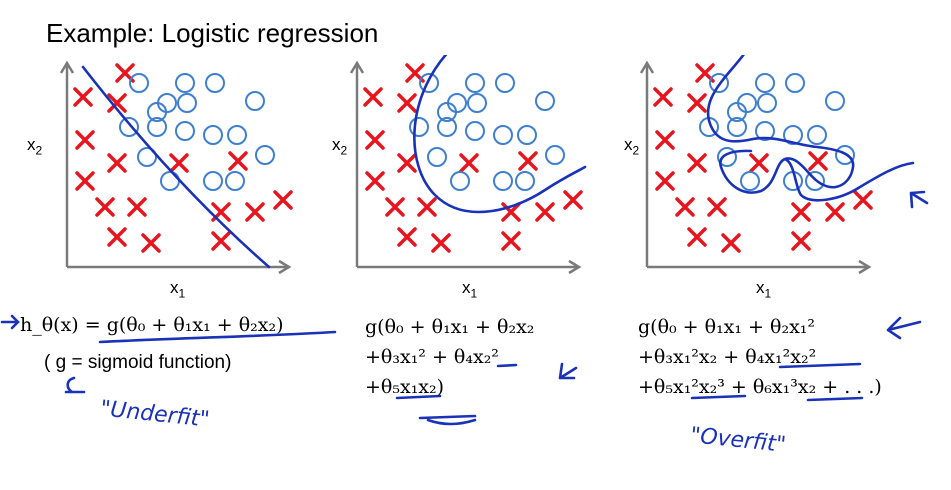  What do you see at coordinates (727, 327) in the screenshot?
I see `formula-line: g(θ₀ + θ₁x₁ + θ₂x₁²` at bounding box center [727, 327].